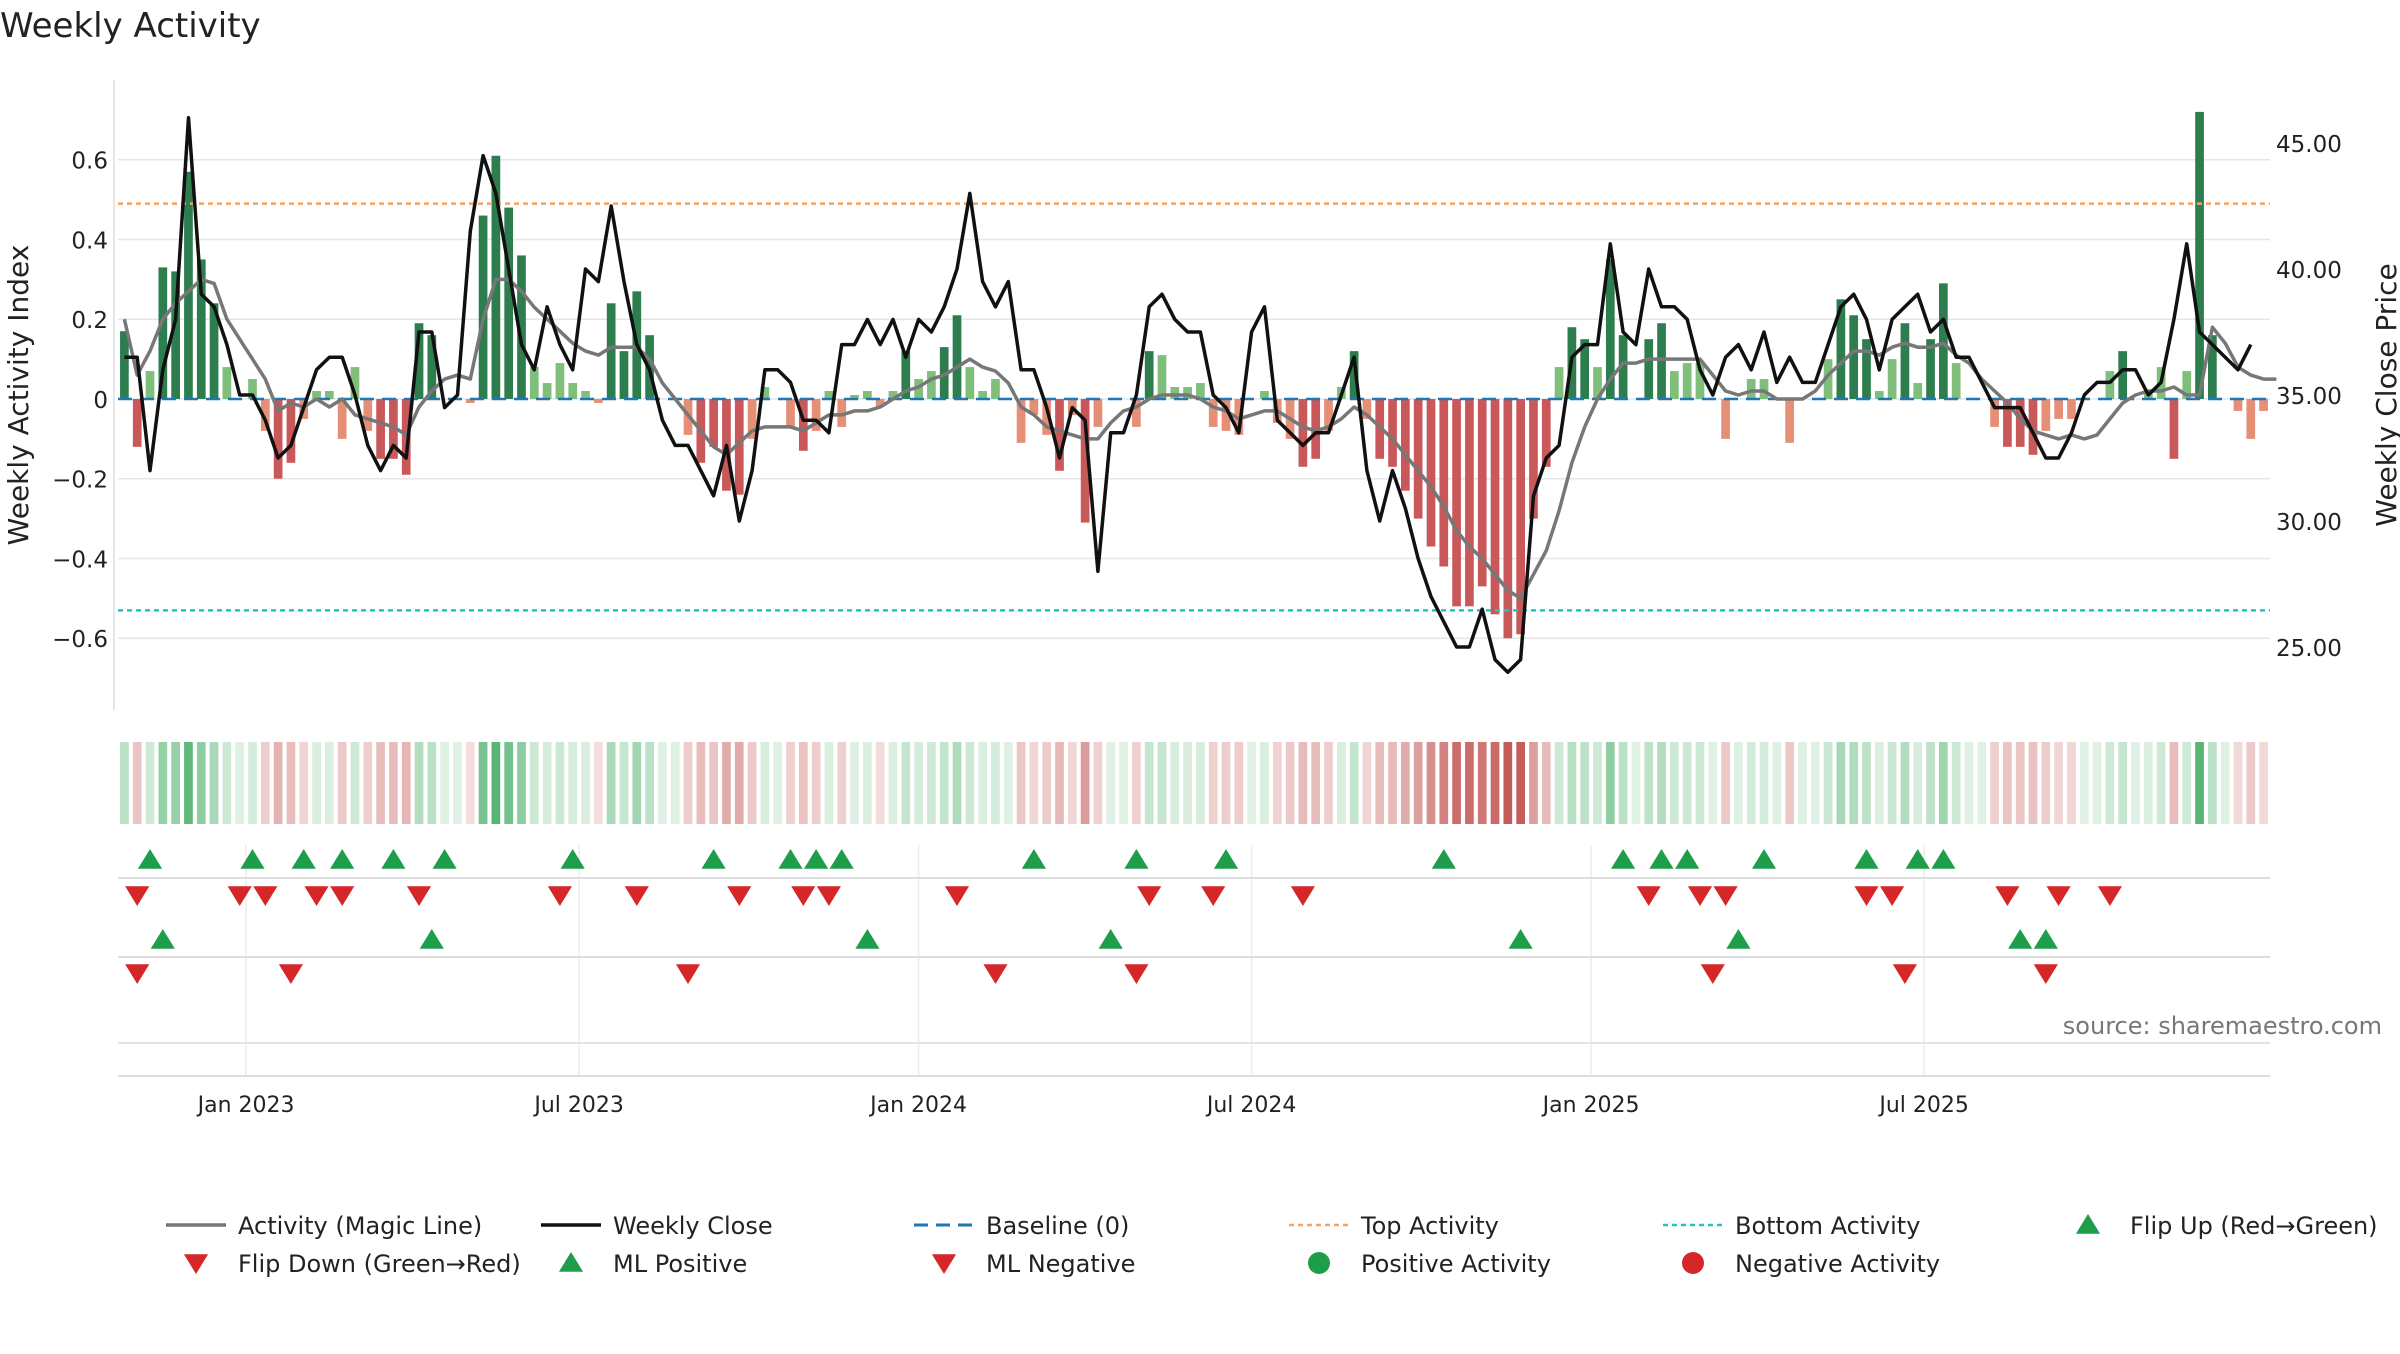 Image resolution: width=2400 pixels, height=1354 pixels. What do you see at coordinates (2088, 1224) in the screenshot?
I see `legend-swatch-triangle-up` at bounding box center [2088, 1224].